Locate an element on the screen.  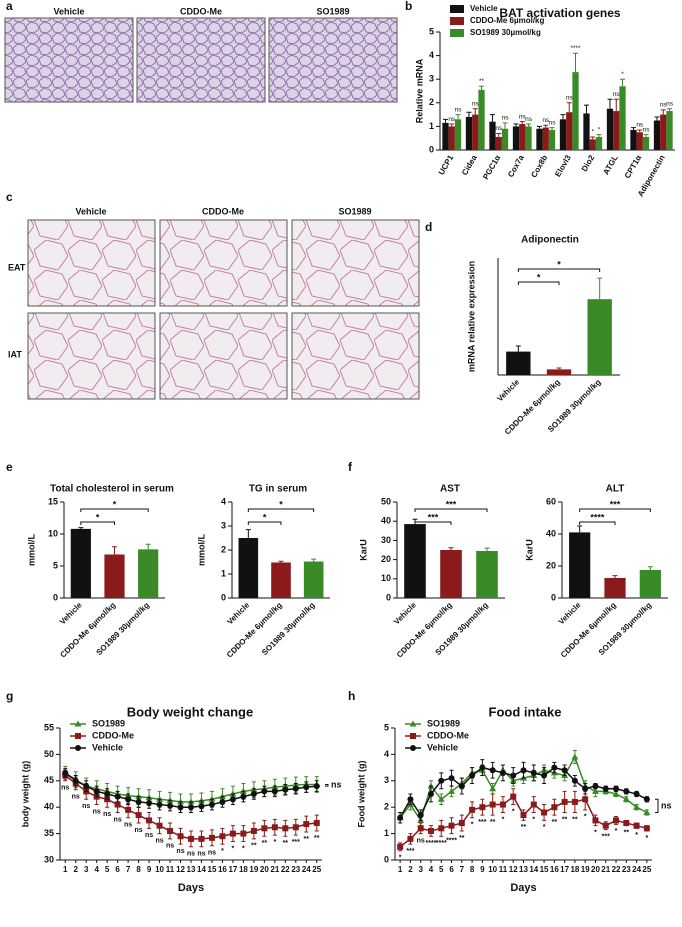
legend-label: Vehicle is located at coordinates (442, 747).